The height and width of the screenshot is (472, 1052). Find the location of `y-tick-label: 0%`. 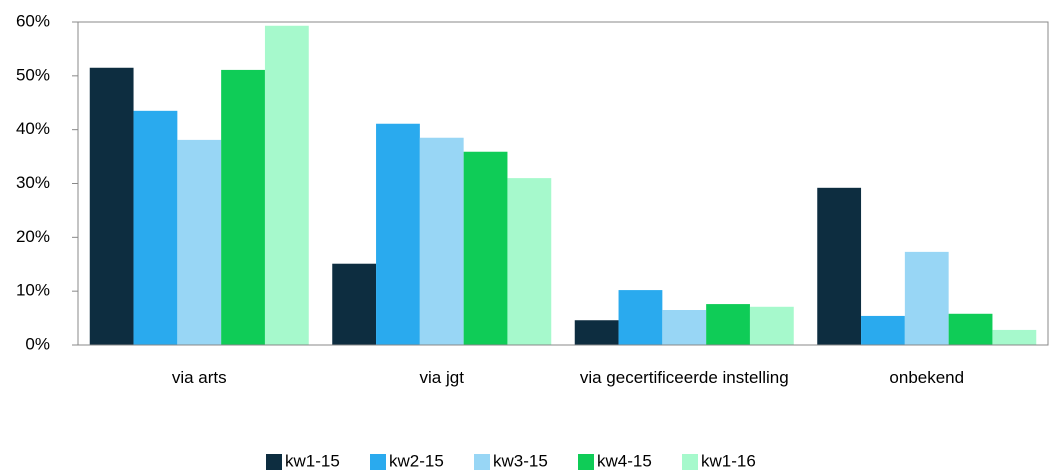

y-tick-label: 0% is located at coordinates (37, 343).